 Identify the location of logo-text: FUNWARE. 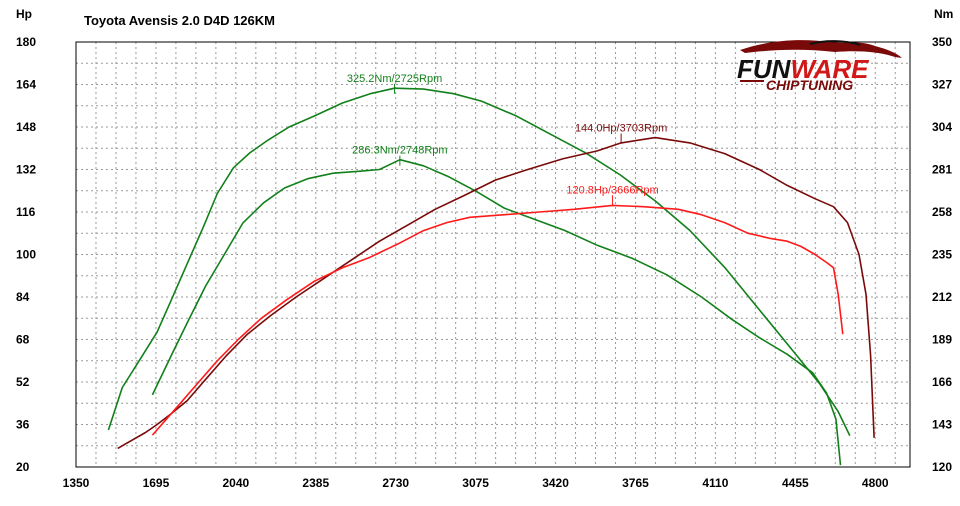
(803, 69).